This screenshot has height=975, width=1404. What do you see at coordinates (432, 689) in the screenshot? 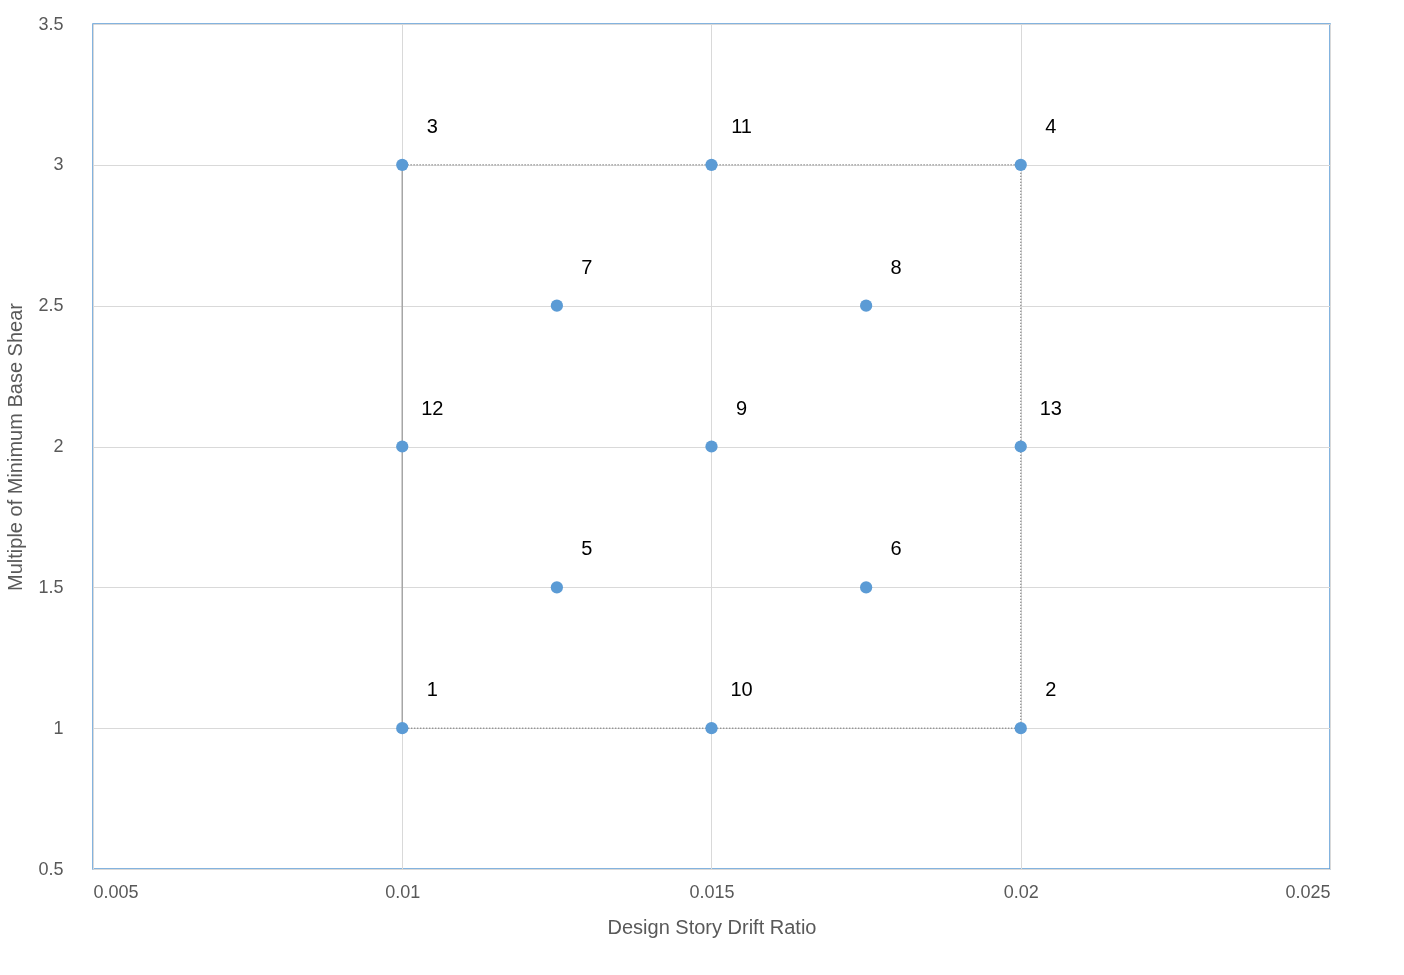
I see `annotation: 1` at bounding box center [432, 689].